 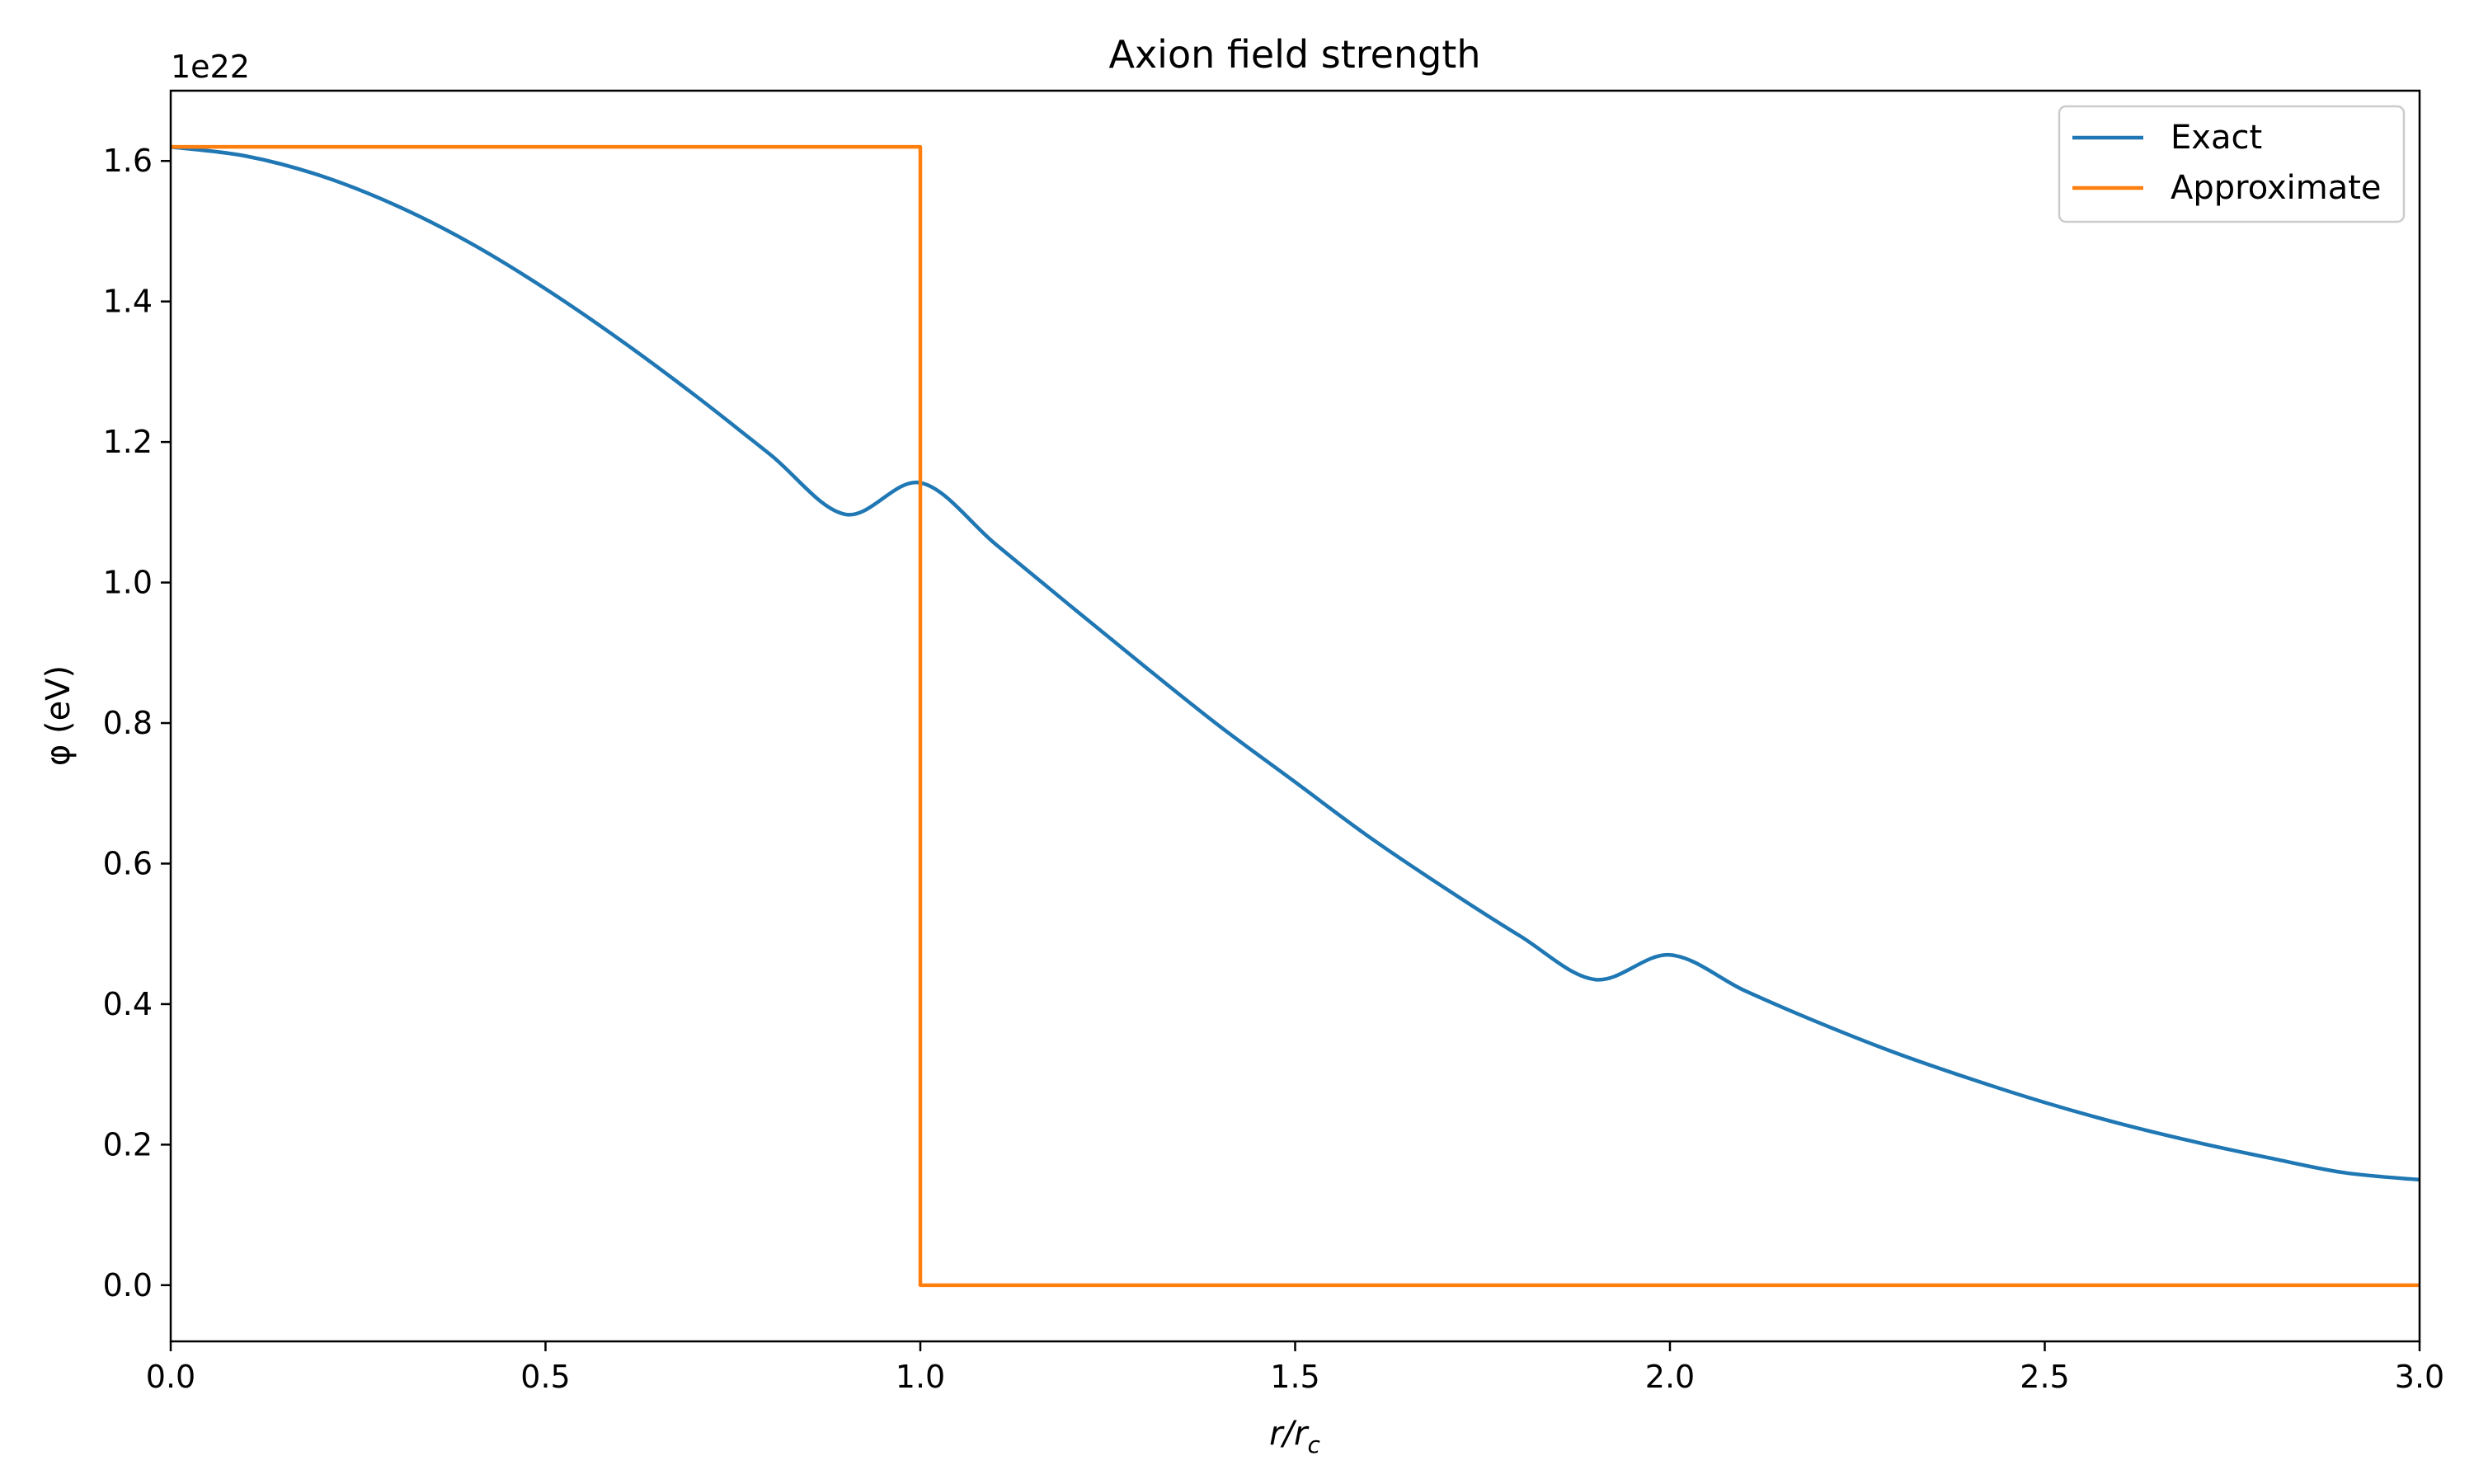 What do you see at coordinates (545, 1377) in the screenshot?
I see `x-tick-label: 0.5` at bounding box center [545, 1377].